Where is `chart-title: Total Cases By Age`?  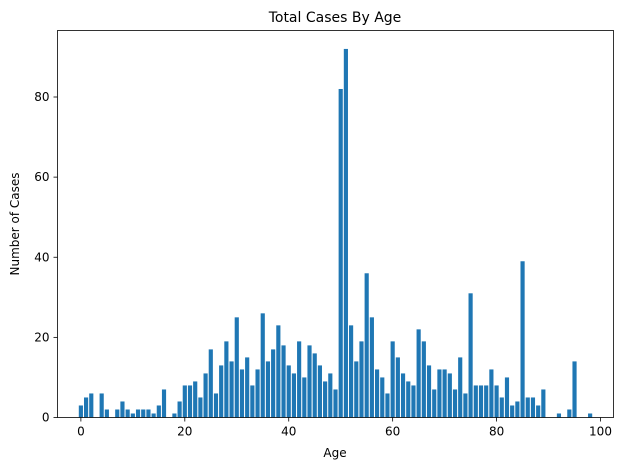 chart-title: Total Cases By Age is located at coordinates (335, 18).